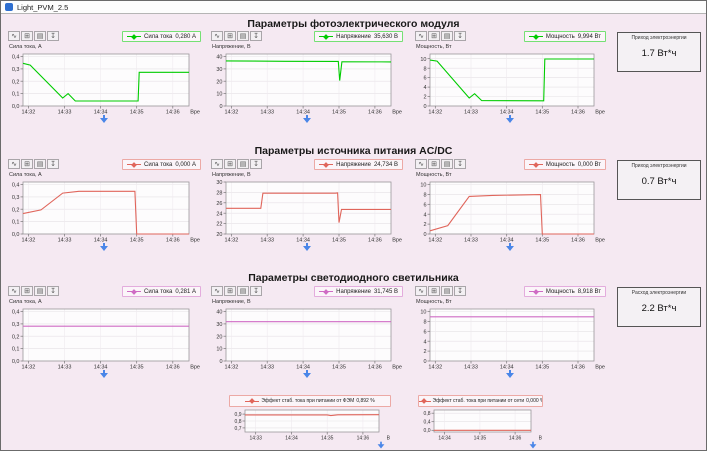 The height and width of the screenshot is (451, 707). Describe the element at coordinates (365, 401) in the screenshot. I see `legend-value: 0,892 %` at that location.